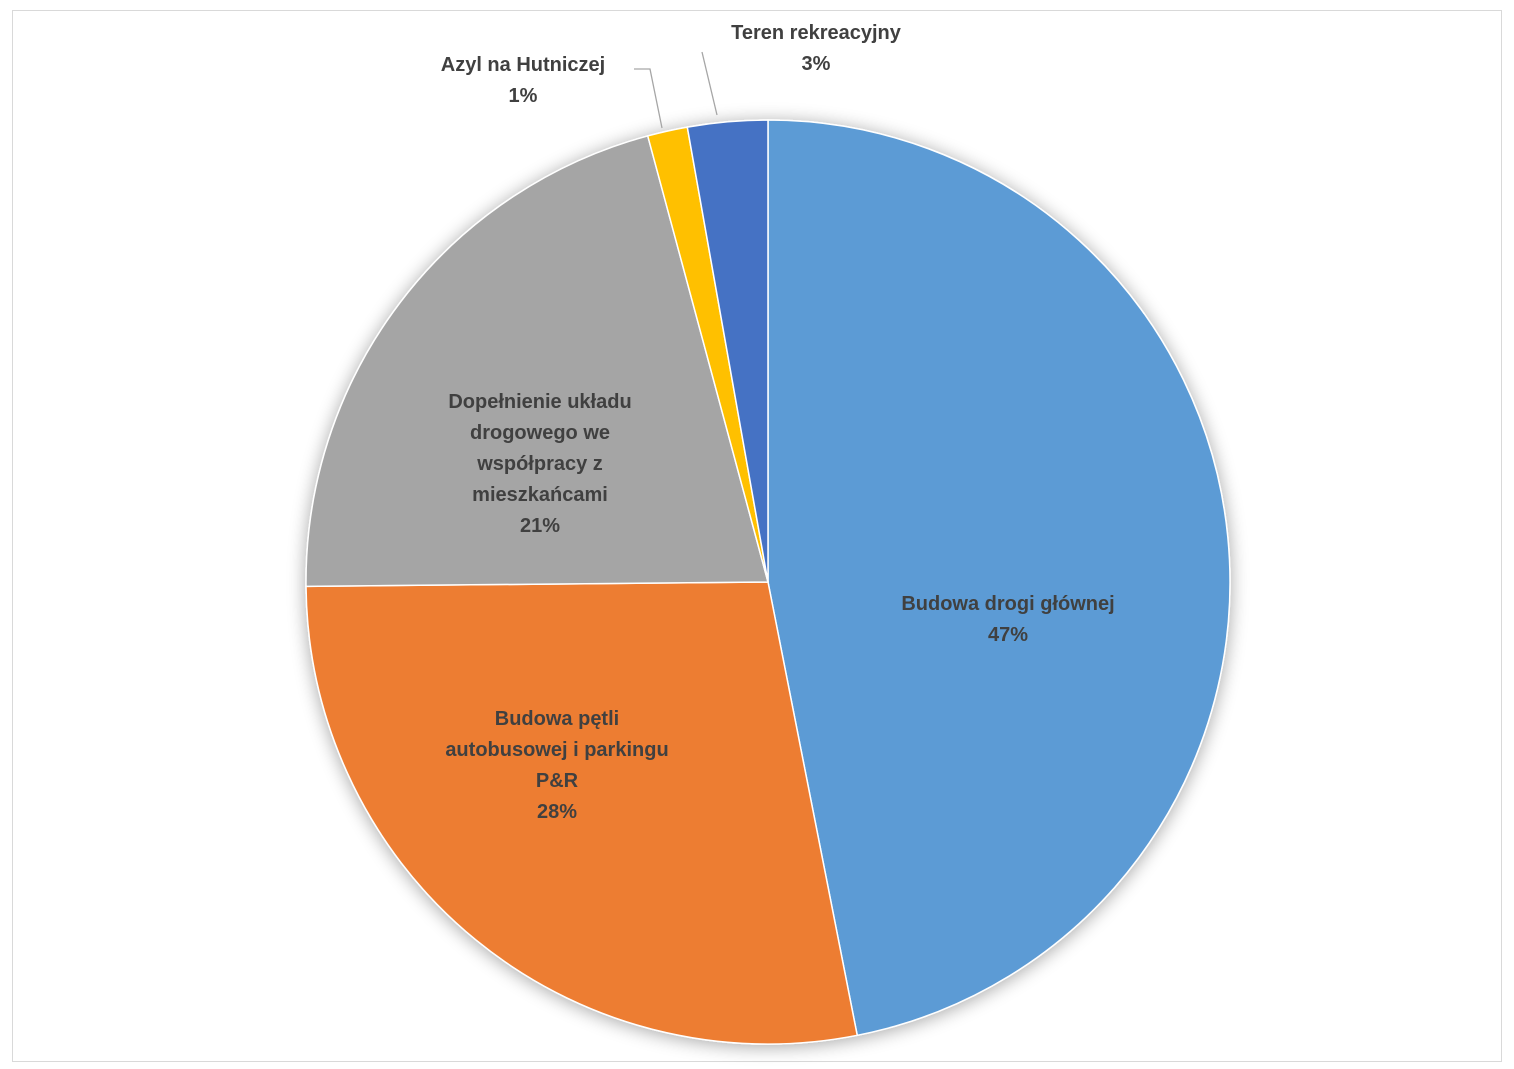 The image size is (1514, 1069). Describe the element at coordinates (556, 765) in the screenshot. I see `slice-label-2: Budowa pętli autobusowej i parkingu P&R 28%` at that location.